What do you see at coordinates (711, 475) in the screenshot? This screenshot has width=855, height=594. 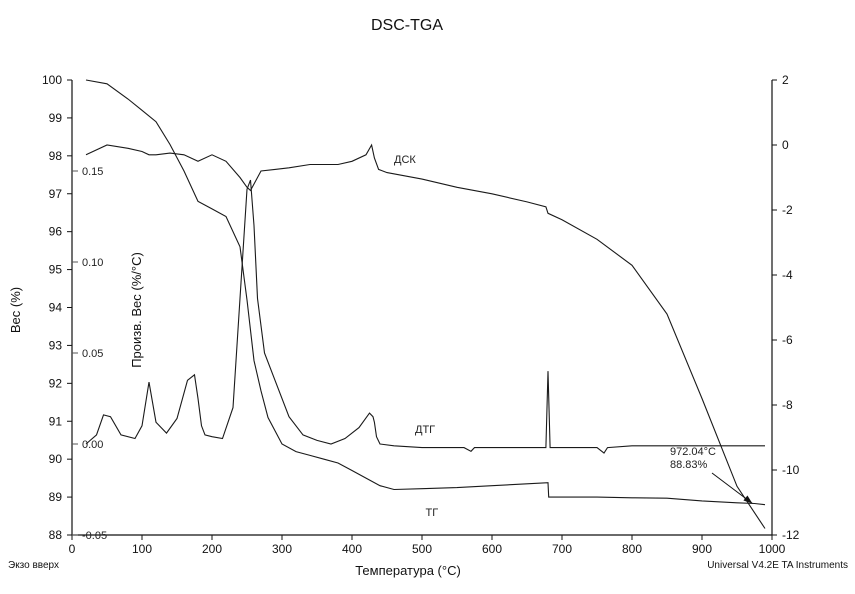 I see `endpoint-annotation: 972.04°C 88.83%` at bounding box center [711, 475].